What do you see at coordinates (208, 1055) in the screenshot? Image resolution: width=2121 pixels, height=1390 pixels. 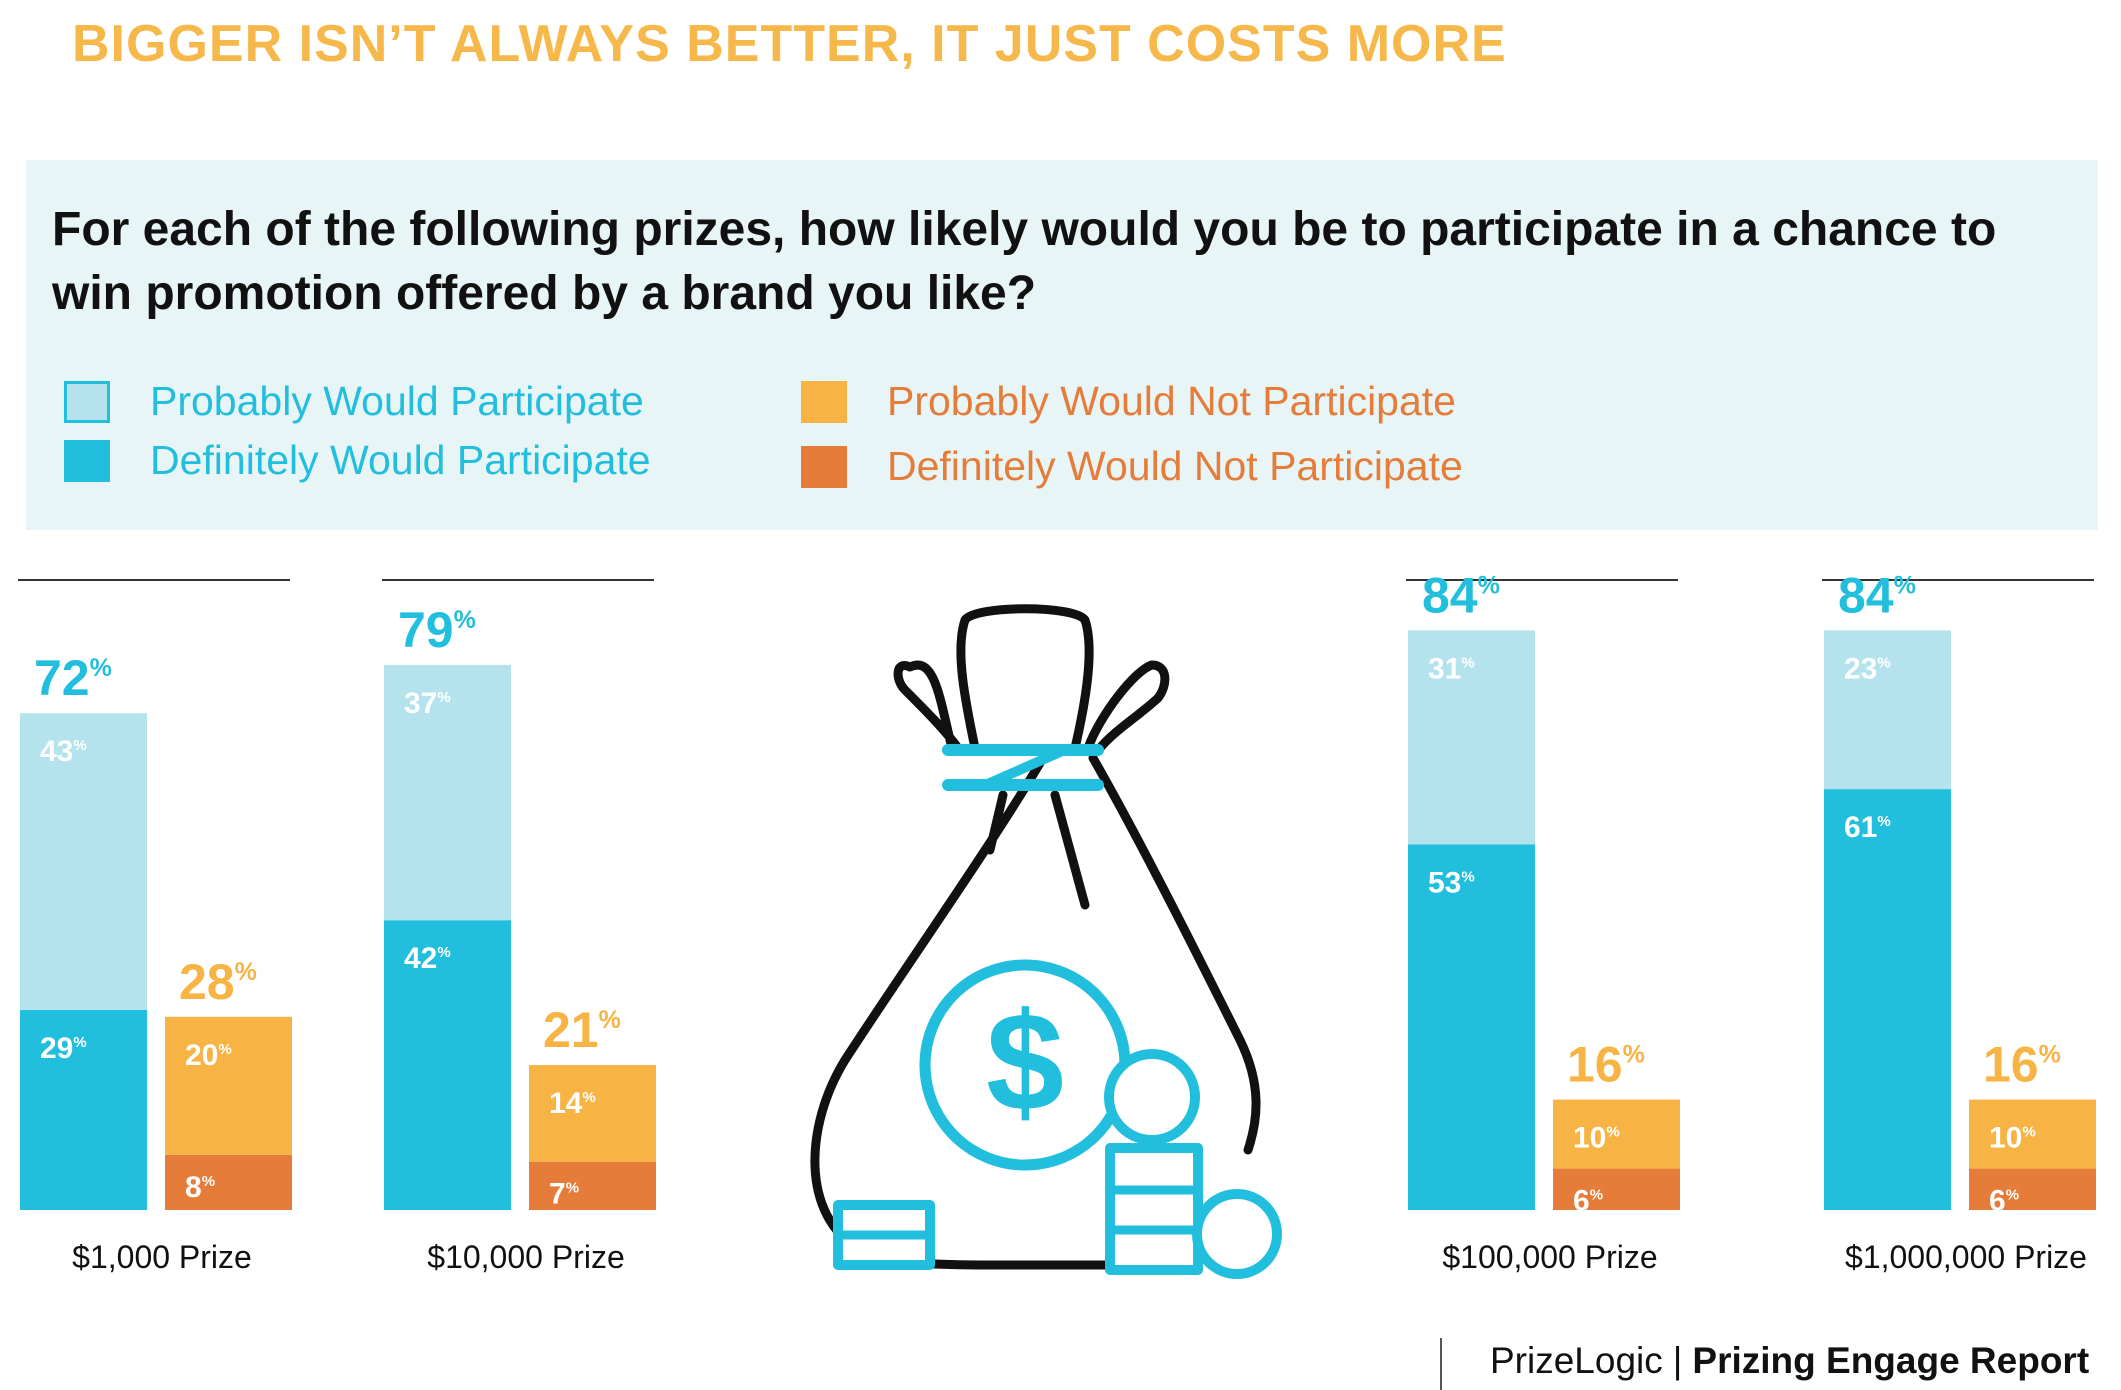 I see `label-probably-not: 20%` at bounding box center [208, 1055].